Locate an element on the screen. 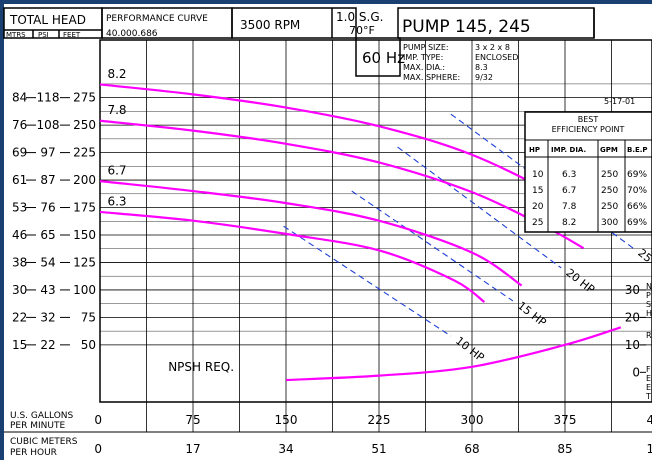 The height and width of the screenshot is (460, 652). spec-value: 8.3 is located at coordinates (481, 67).